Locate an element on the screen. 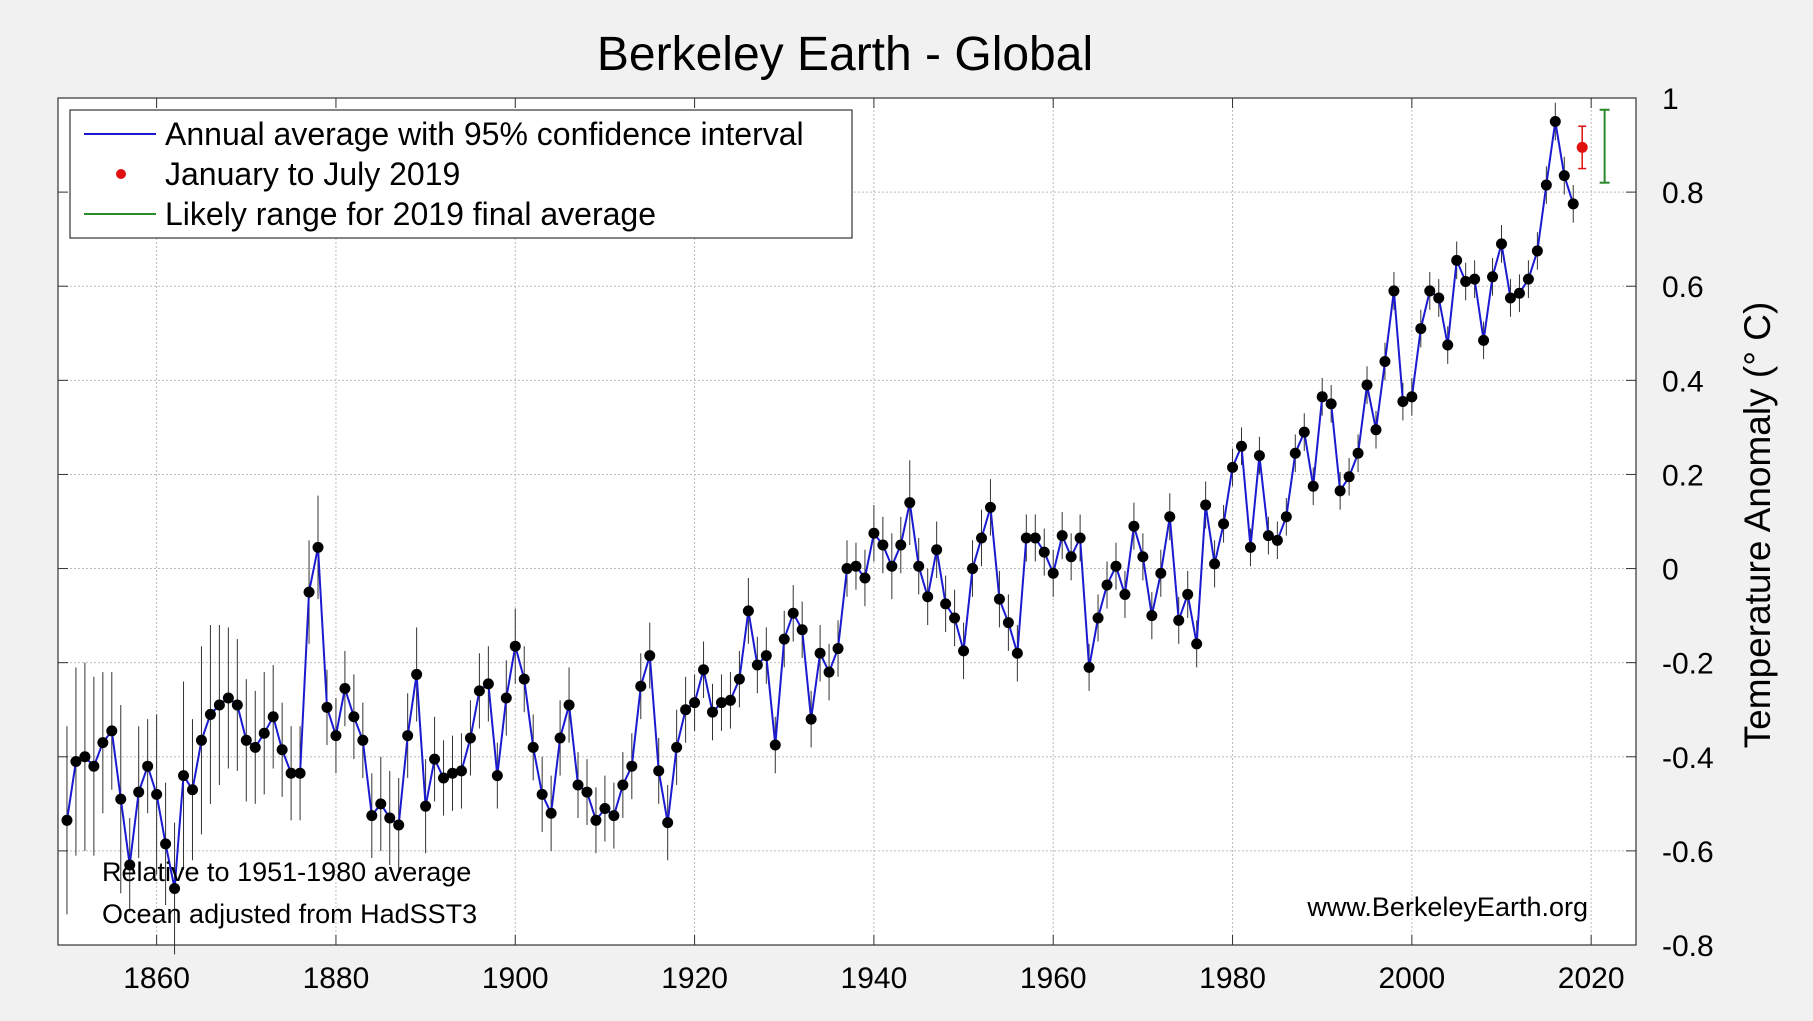  legend-box is located at coordinates (461, 174).